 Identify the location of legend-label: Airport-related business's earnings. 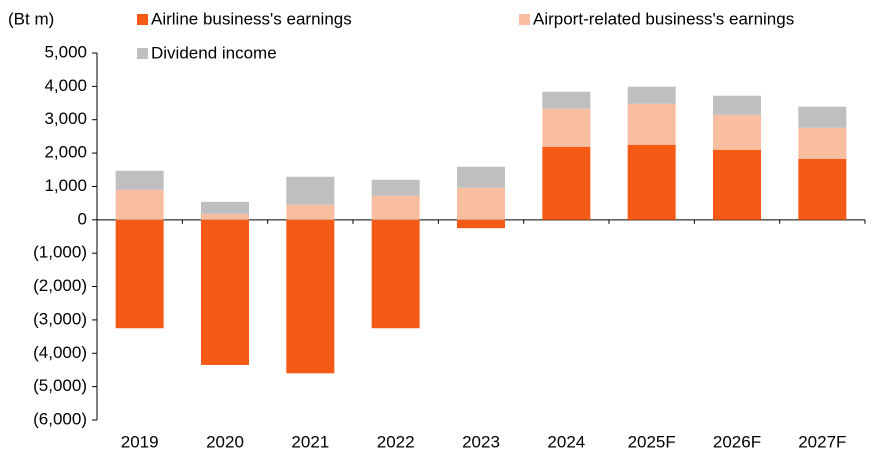
(663, 18).